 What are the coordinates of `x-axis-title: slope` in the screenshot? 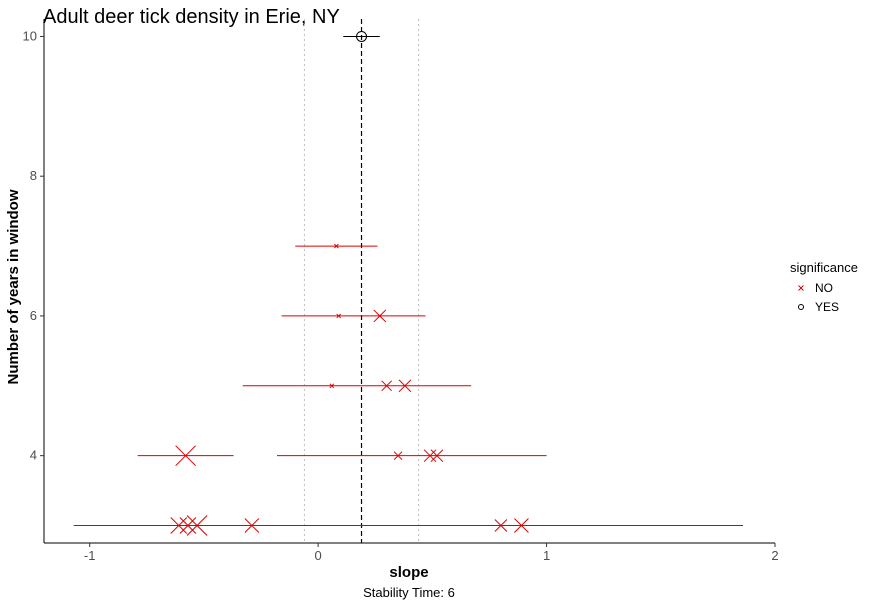 It's located at (408, 572).